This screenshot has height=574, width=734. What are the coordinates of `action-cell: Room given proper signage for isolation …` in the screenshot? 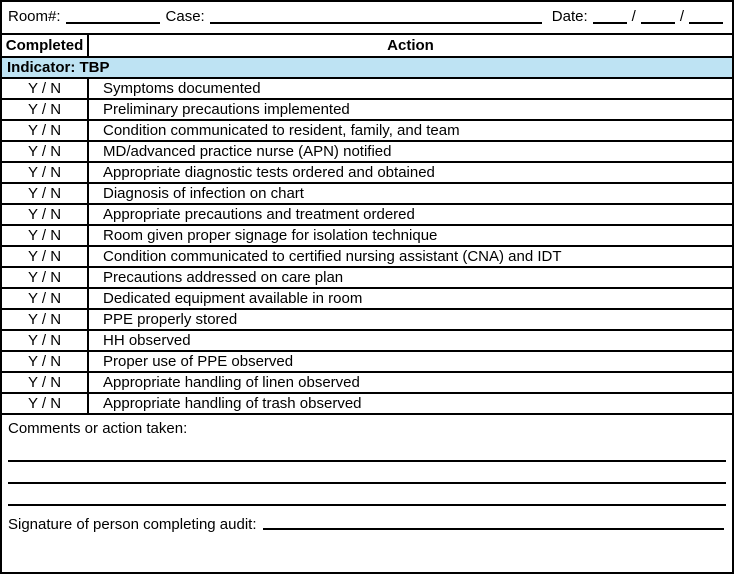 It's located at (410, 236).